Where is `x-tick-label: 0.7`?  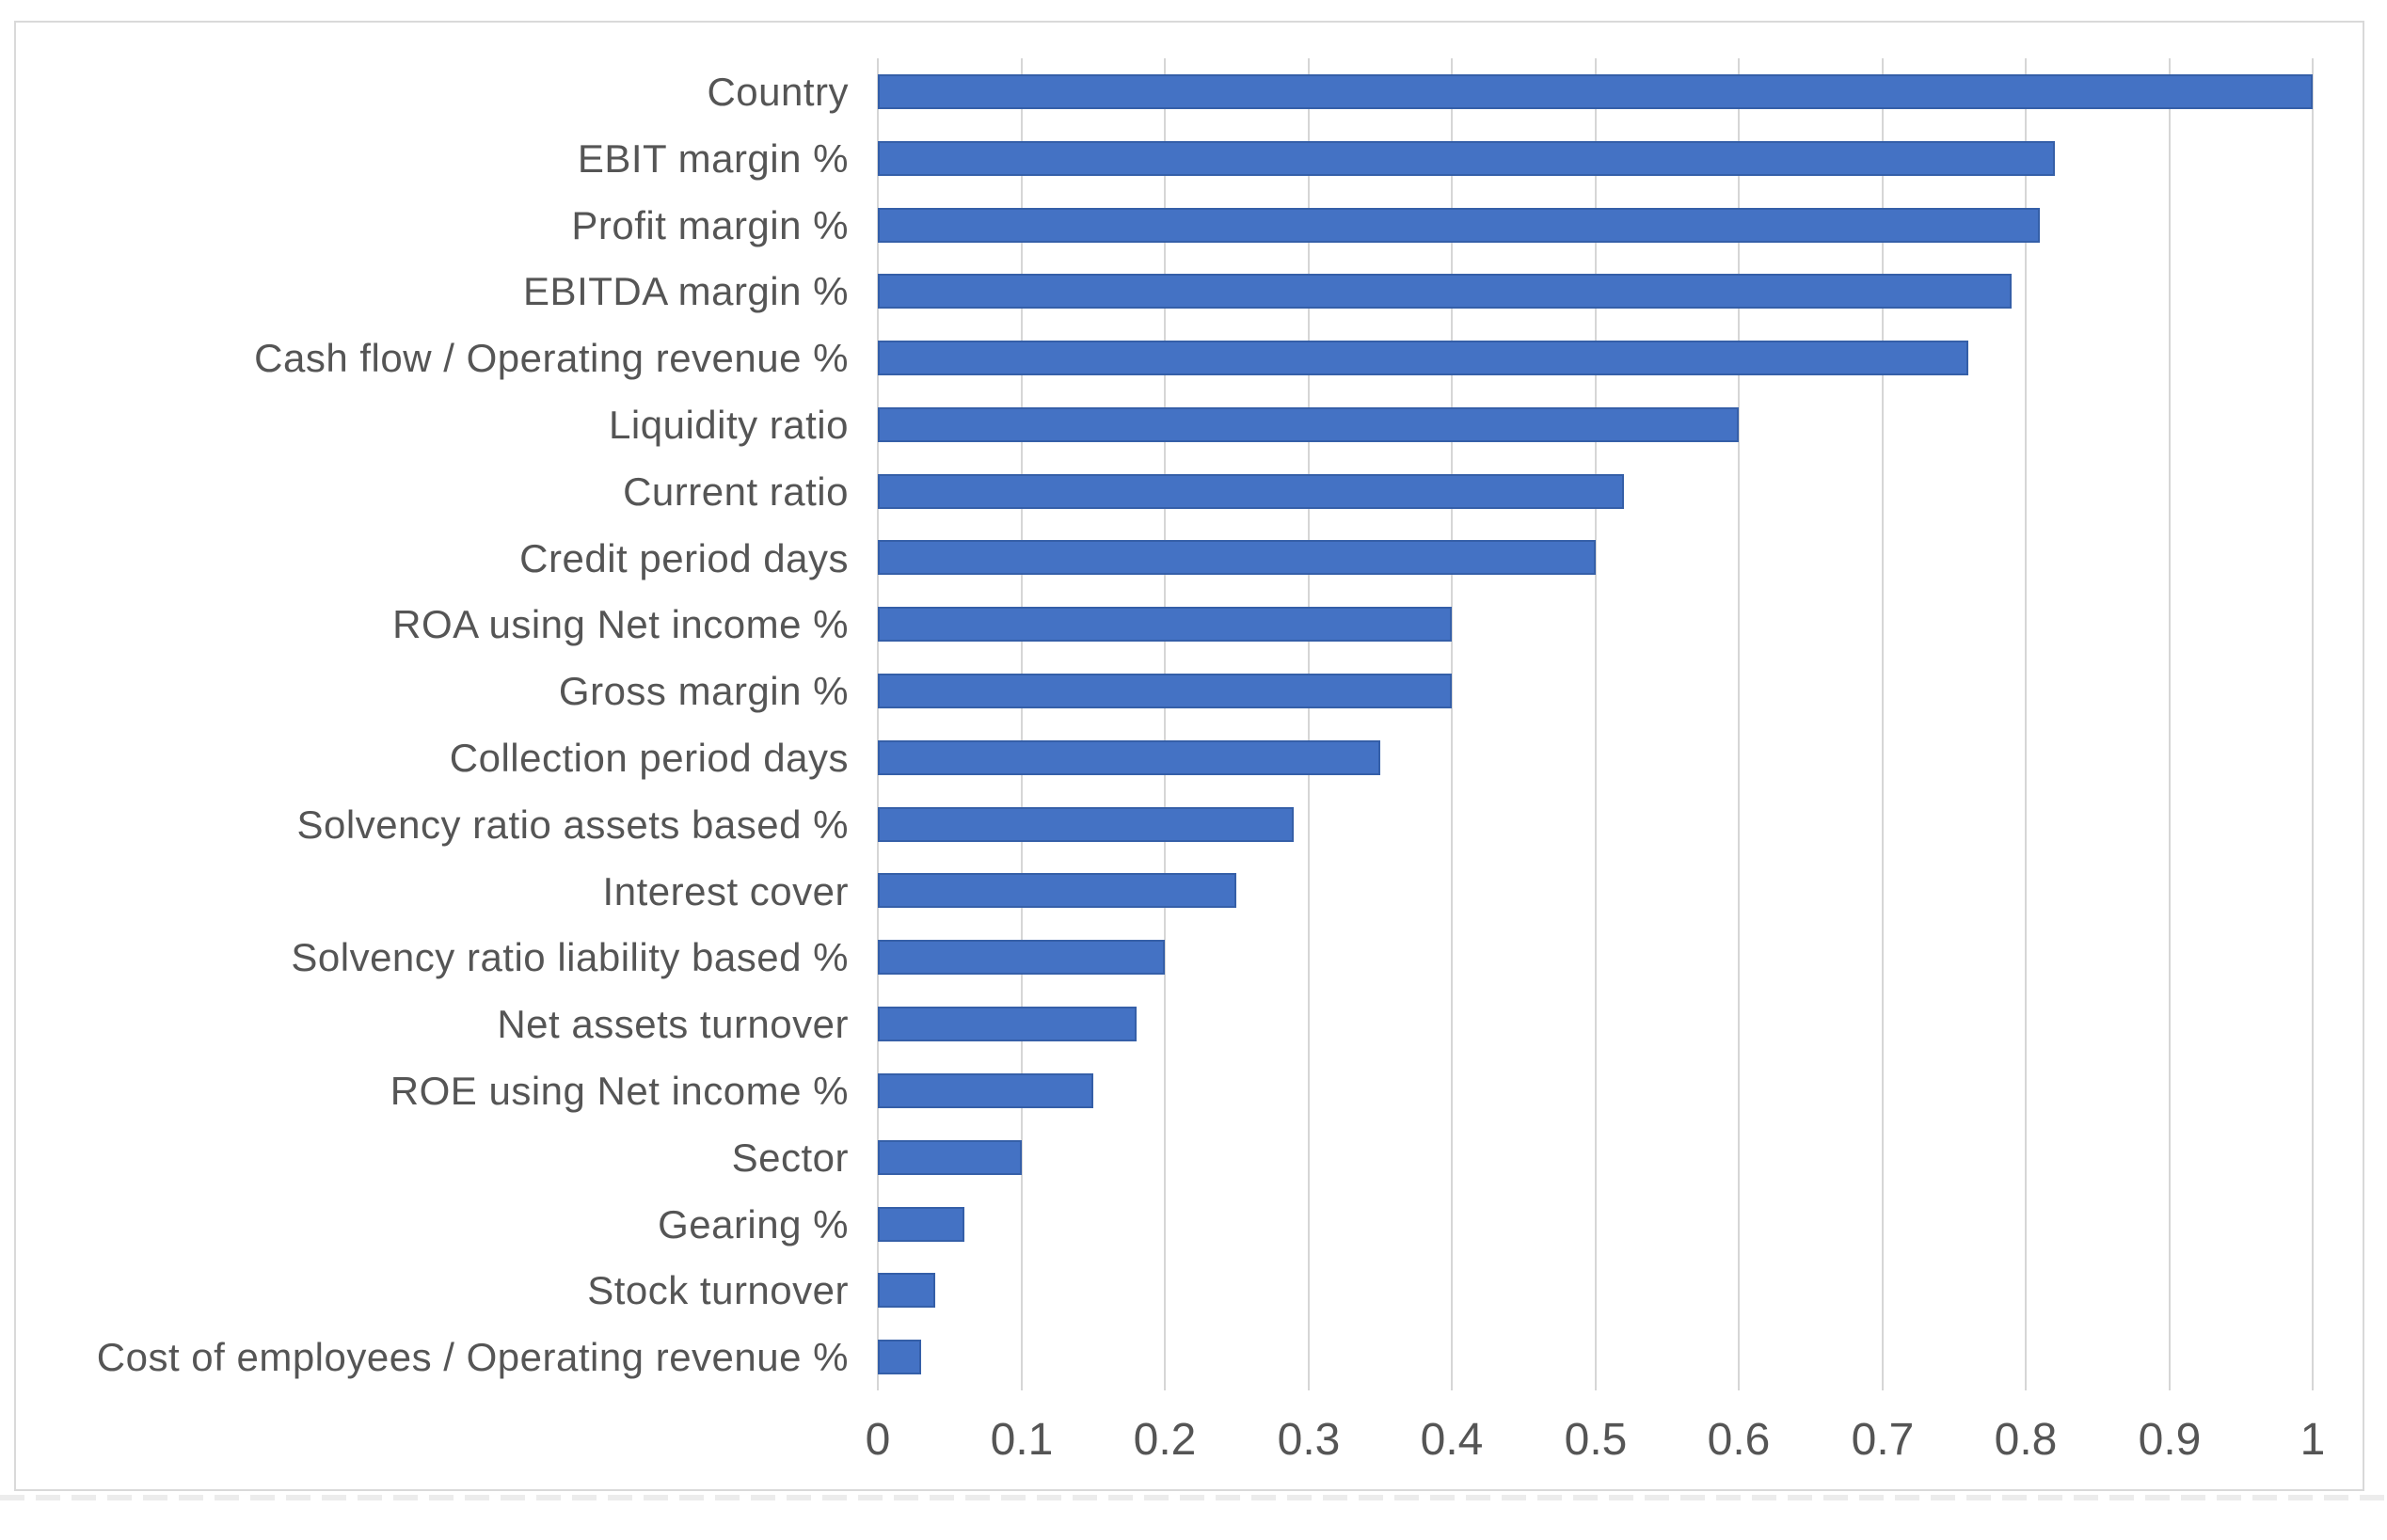
x-tick-label: 0.7 is located at coordinates (1883, 1440).